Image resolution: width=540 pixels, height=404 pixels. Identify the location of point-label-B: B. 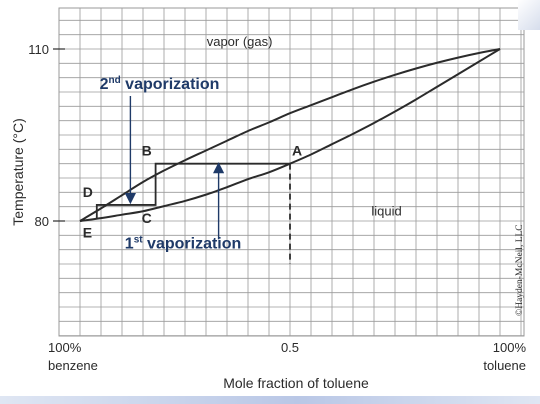
(147, 151).